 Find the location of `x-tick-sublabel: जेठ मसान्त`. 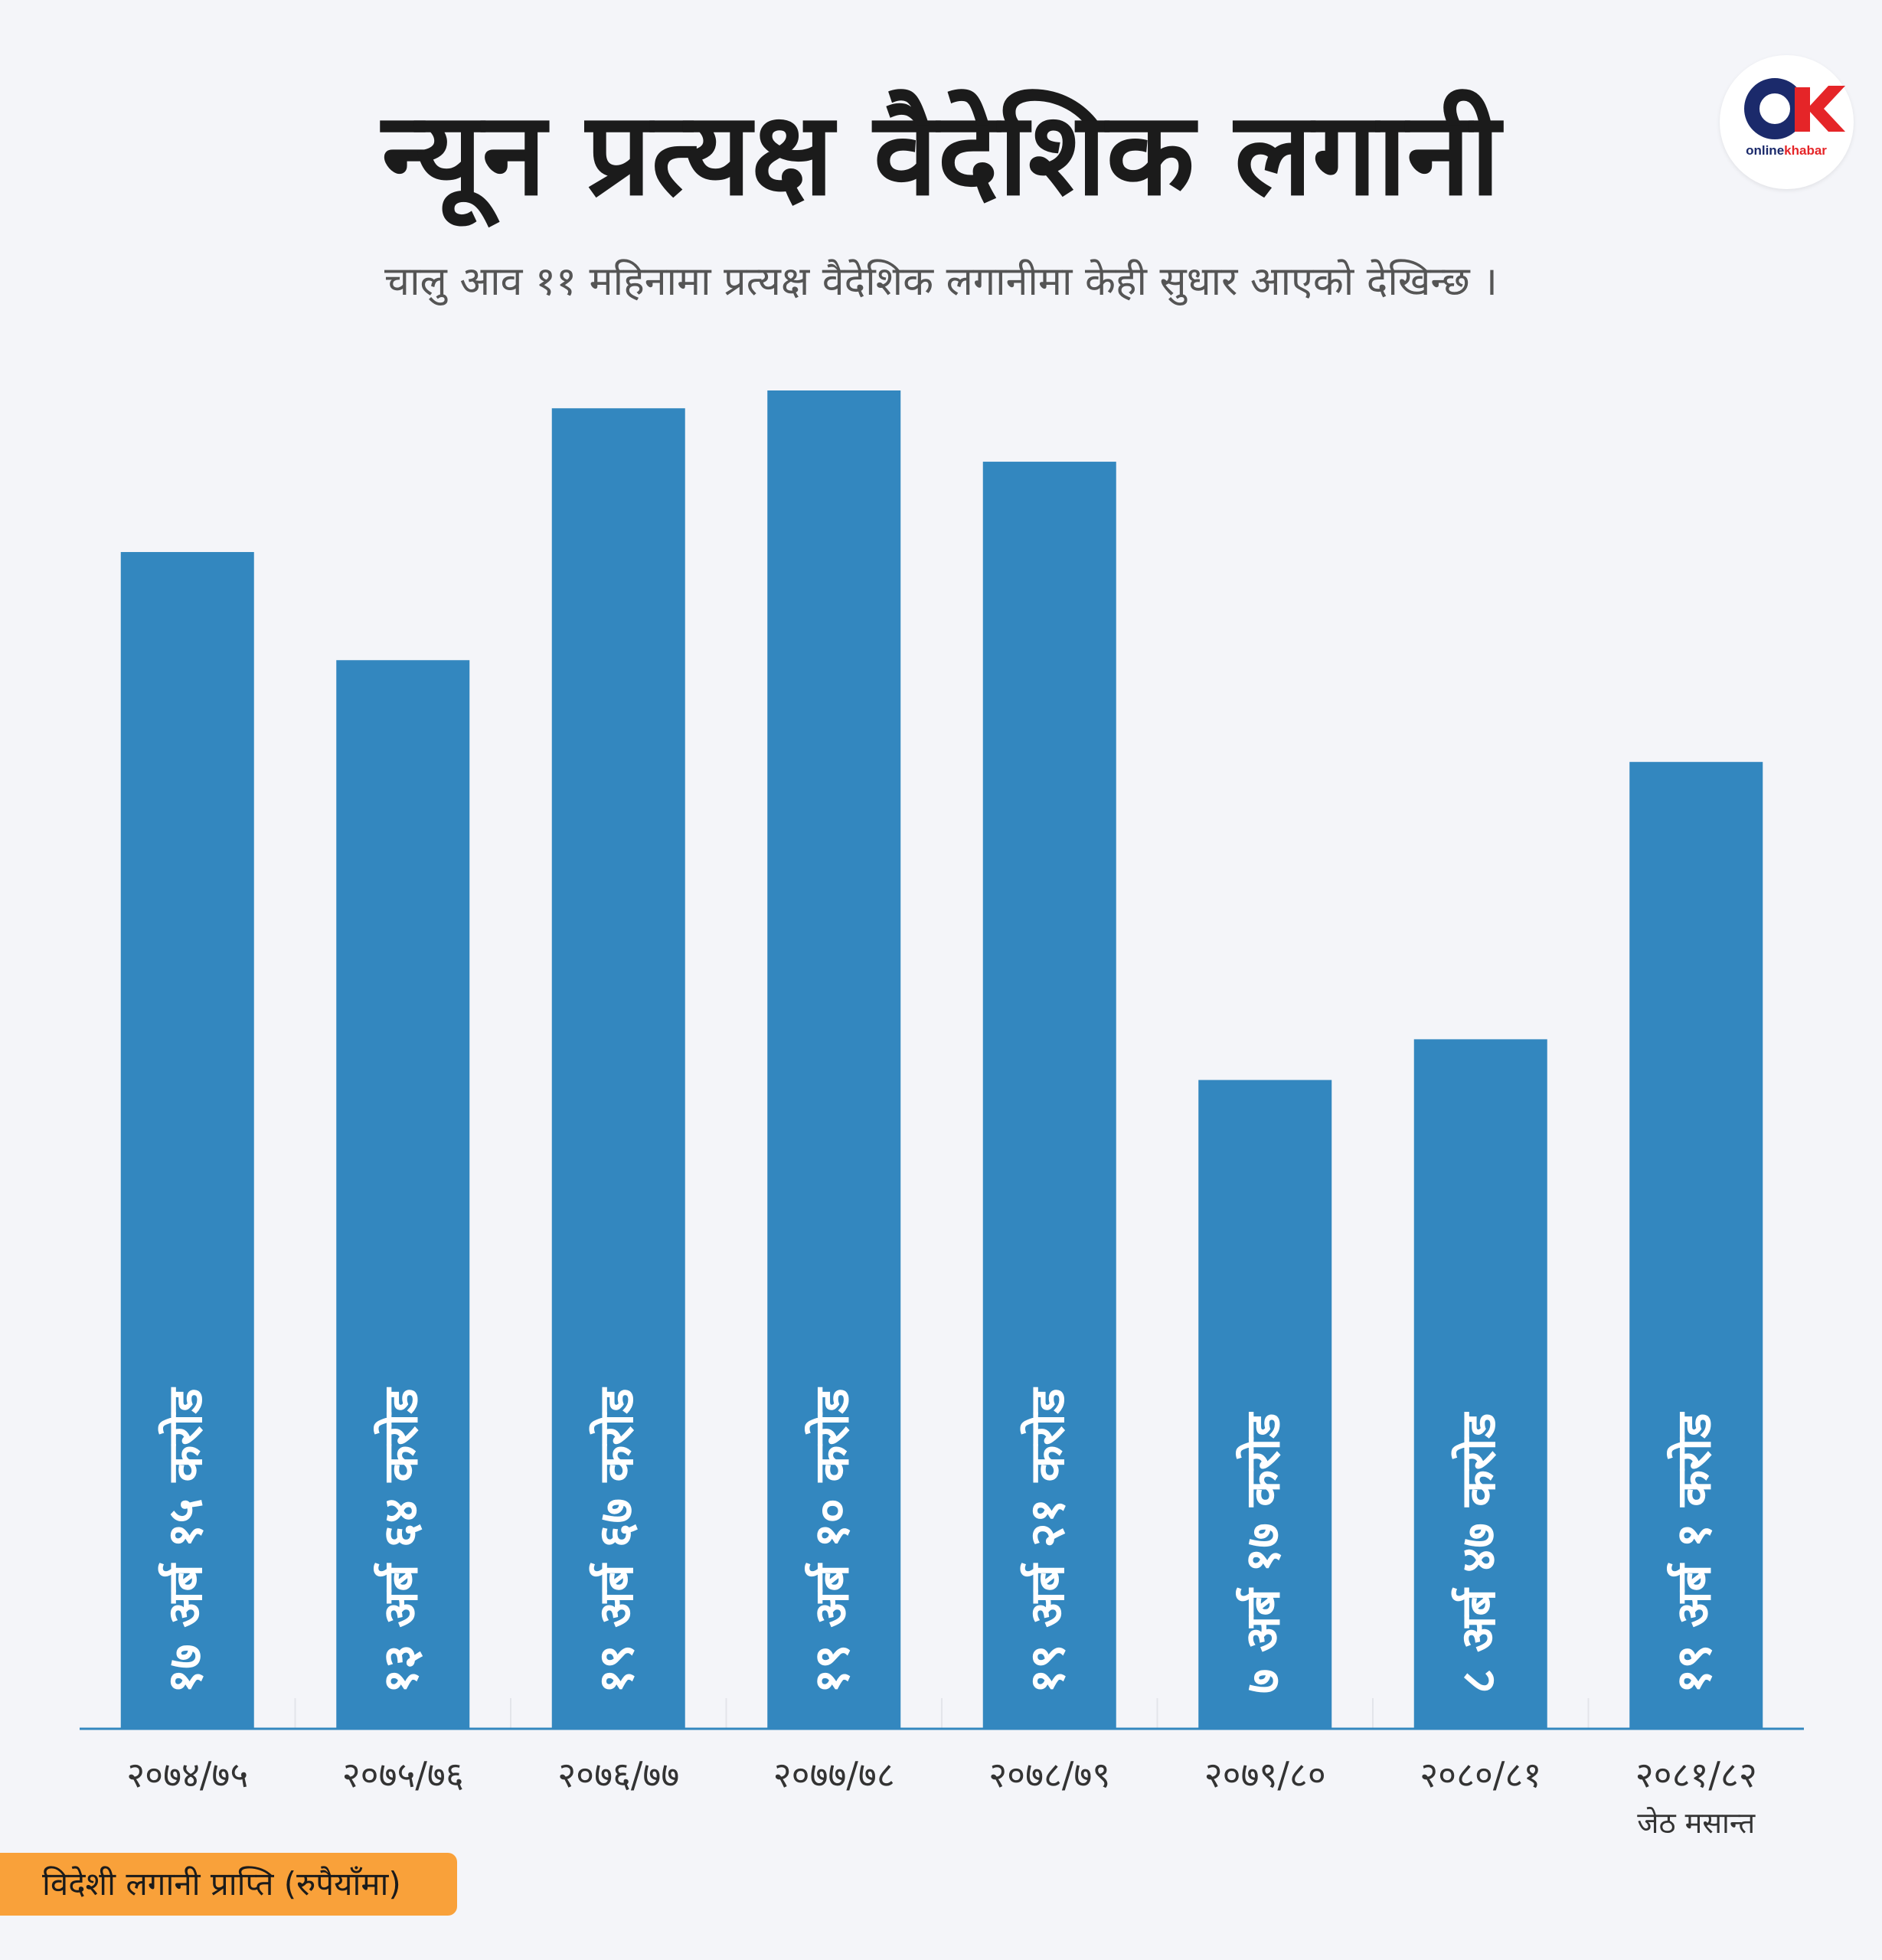

x-tick-sublabel: जेठ मसान्त is located at coordinates (1696, 1823).